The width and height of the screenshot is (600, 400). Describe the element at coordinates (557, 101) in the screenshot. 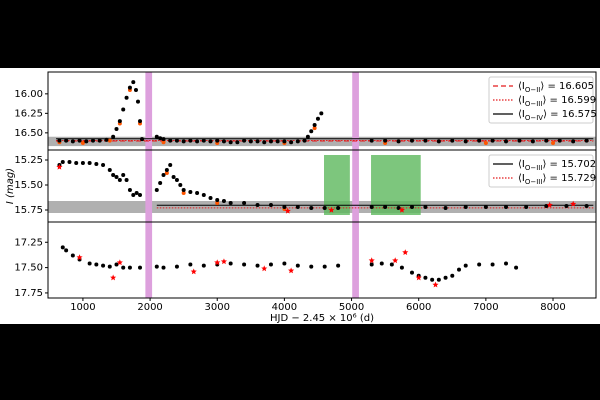

I see `legend-label: ⟨IO−III⟩ = 16.599` at that location.